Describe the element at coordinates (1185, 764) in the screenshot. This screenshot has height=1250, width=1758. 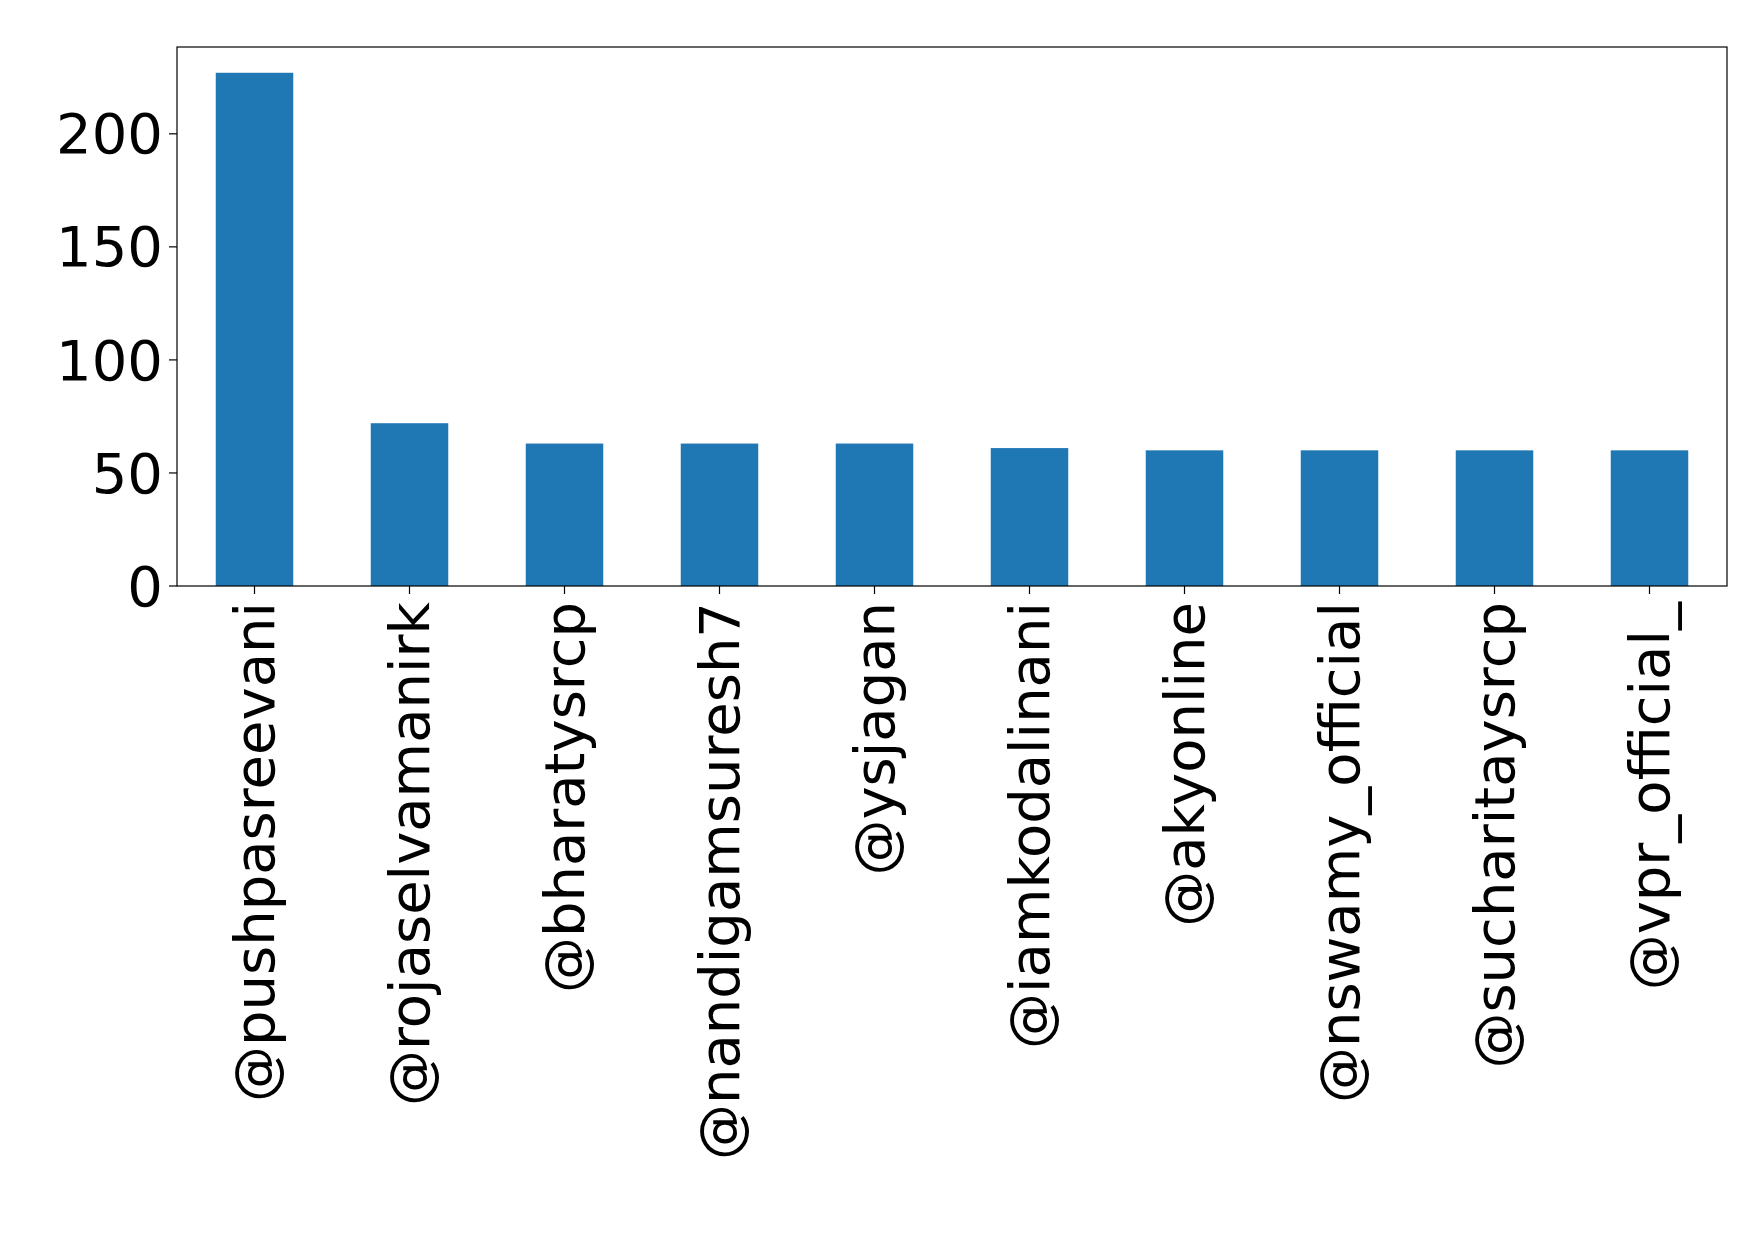
I see `x-tick-label: @akyonline` at that location.